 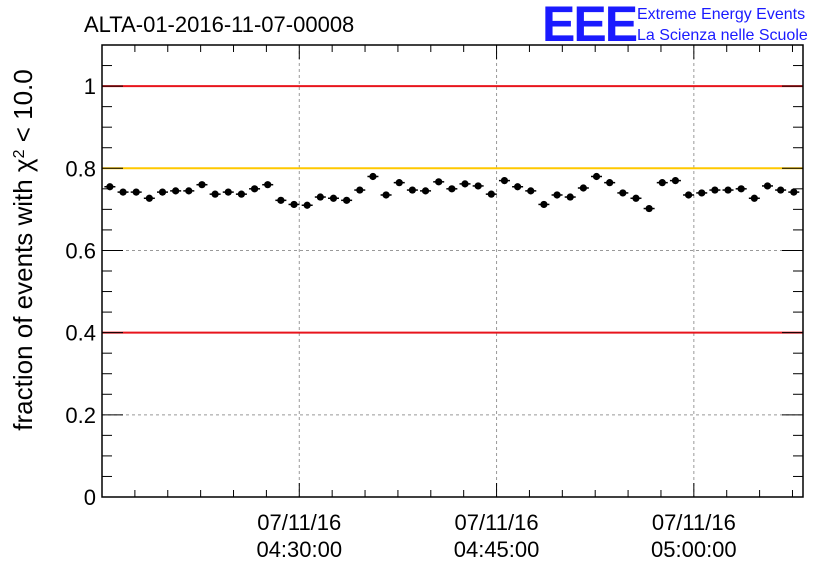 What do you see at coordinates (425, 191) in the screenshot?
I see `data-point-24-marker` at bounding box center [425, 191].